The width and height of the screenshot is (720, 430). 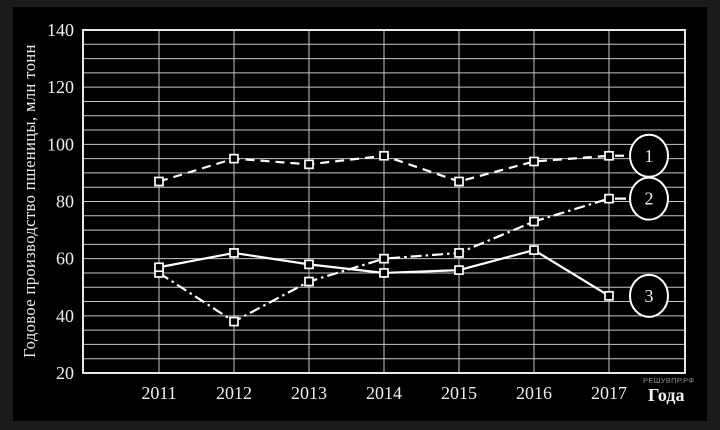 What do you see at coordinates (65, 316) in the screenshot?
I see `y-tick-label: 40` at bounding box center [65, 316].